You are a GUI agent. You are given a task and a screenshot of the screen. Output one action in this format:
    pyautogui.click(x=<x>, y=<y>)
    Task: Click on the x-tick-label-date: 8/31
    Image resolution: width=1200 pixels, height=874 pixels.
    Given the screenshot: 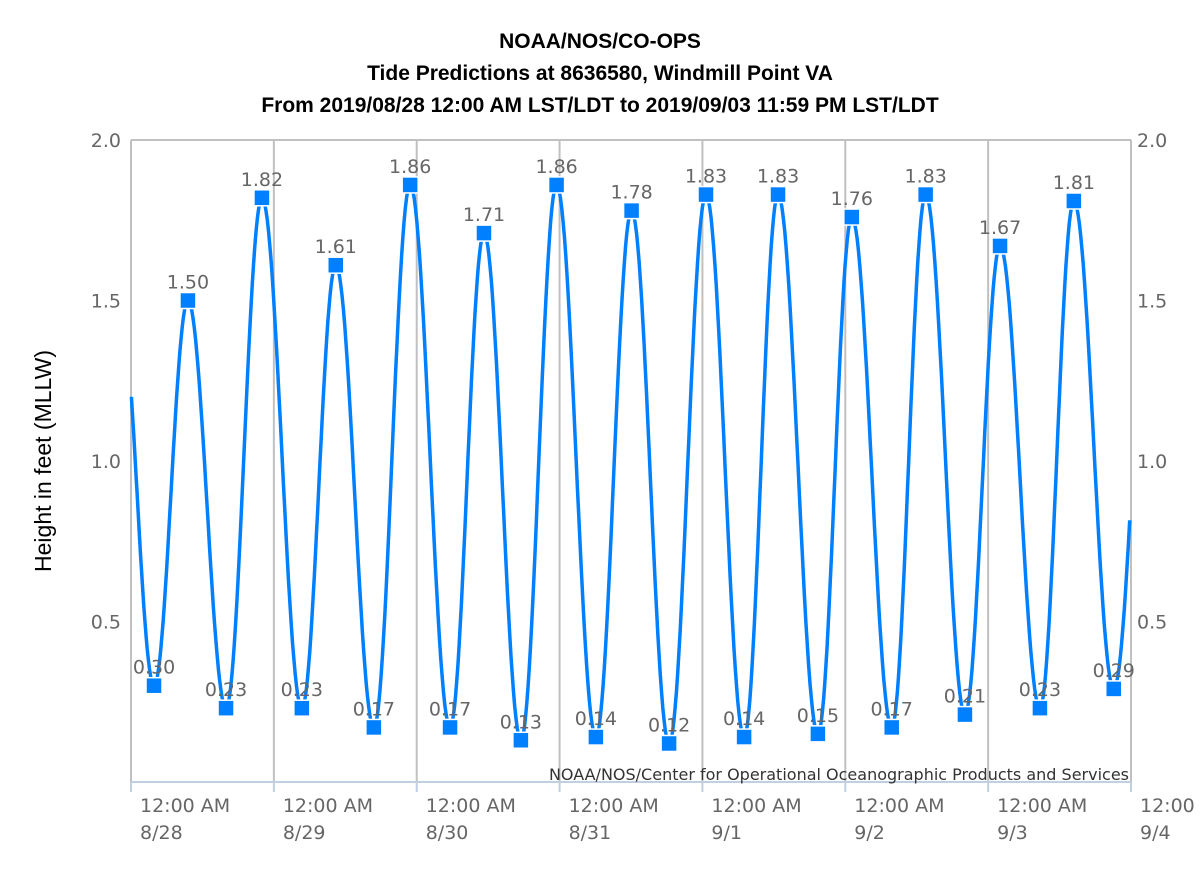 What is the action you would take?
    pyautogui.click(x=590, y=833)
    